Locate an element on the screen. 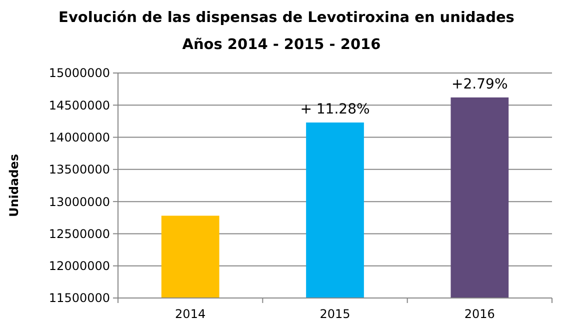  annotation: + 11.28% is located at coordinates (335, 110).